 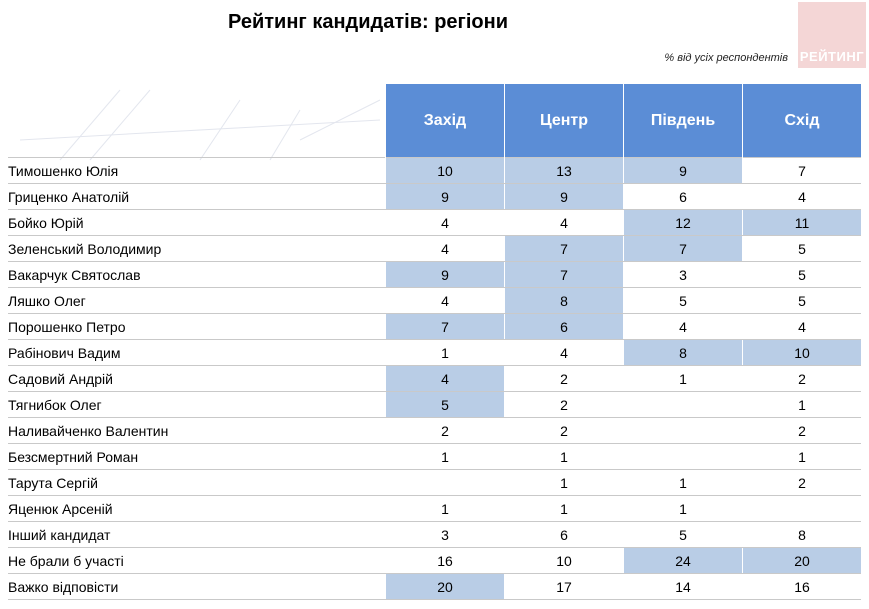 What do you see at coordinates (197, 508) in the screenshot?
I see `candidate-name: Яценюк Арсеній` at bounding box center [197, 508].